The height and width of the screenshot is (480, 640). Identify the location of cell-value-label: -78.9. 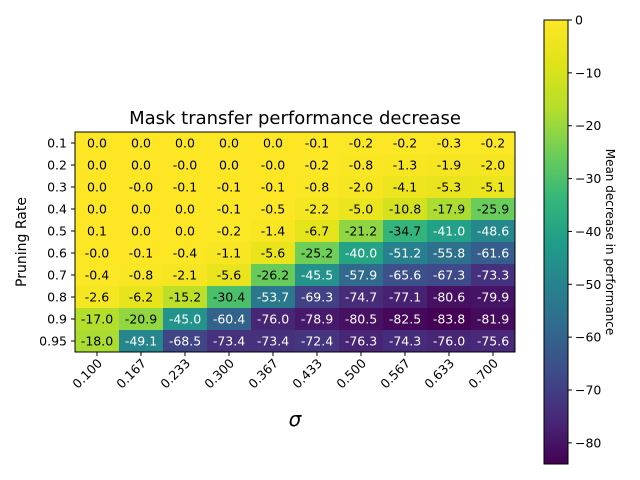
(317, 319).